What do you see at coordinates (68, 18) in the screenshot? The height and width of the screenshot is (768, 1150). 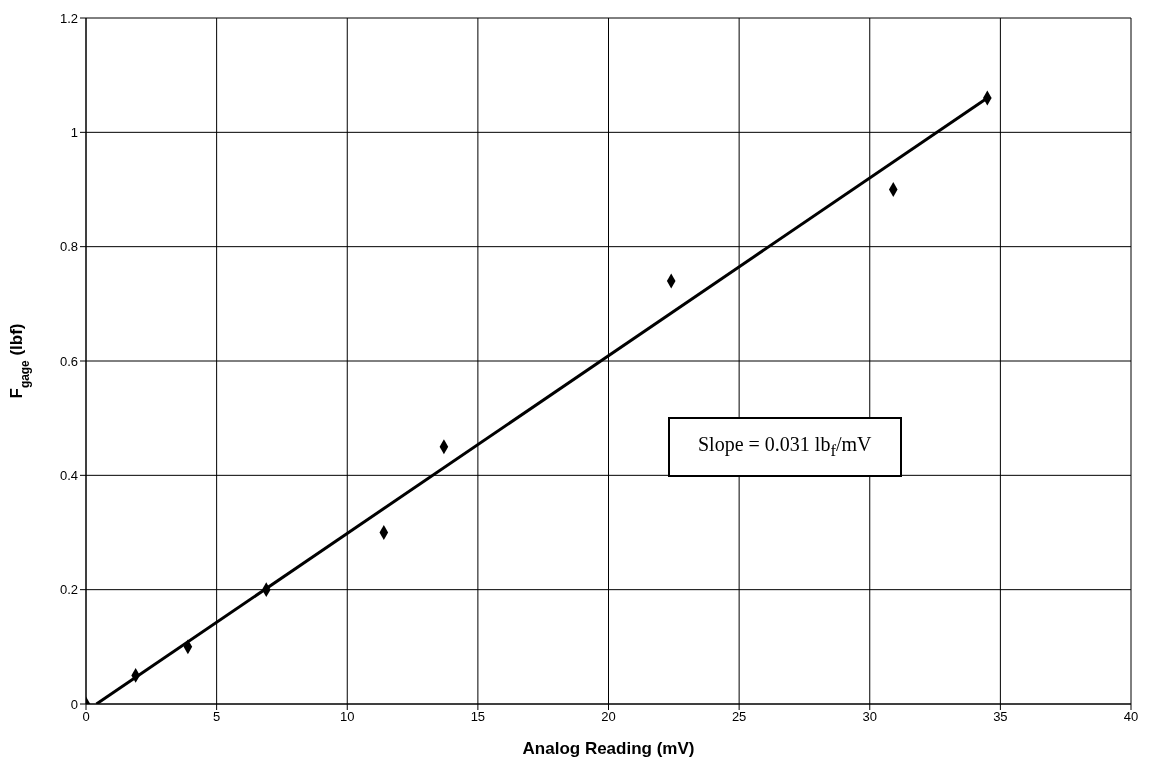 I see `y-tick-label: 1.2` at bounding box center [68, 18].